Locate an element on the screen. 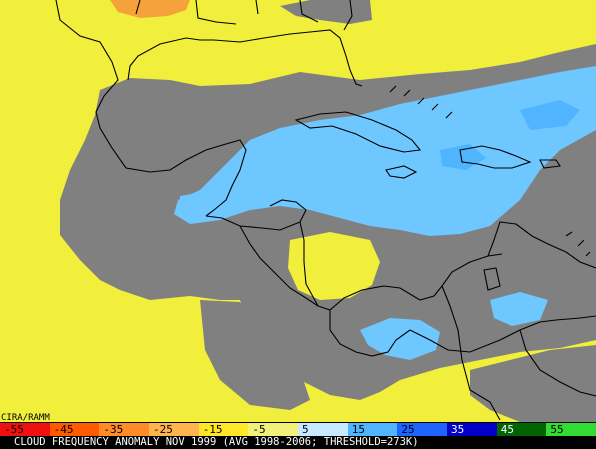 Image resolution: width=596 pixels, height=449 pixels. color-legend: -55 -45 -35 -25 -15 -5 5 15 25 35 45 55 is located at coordinates (298, 429).